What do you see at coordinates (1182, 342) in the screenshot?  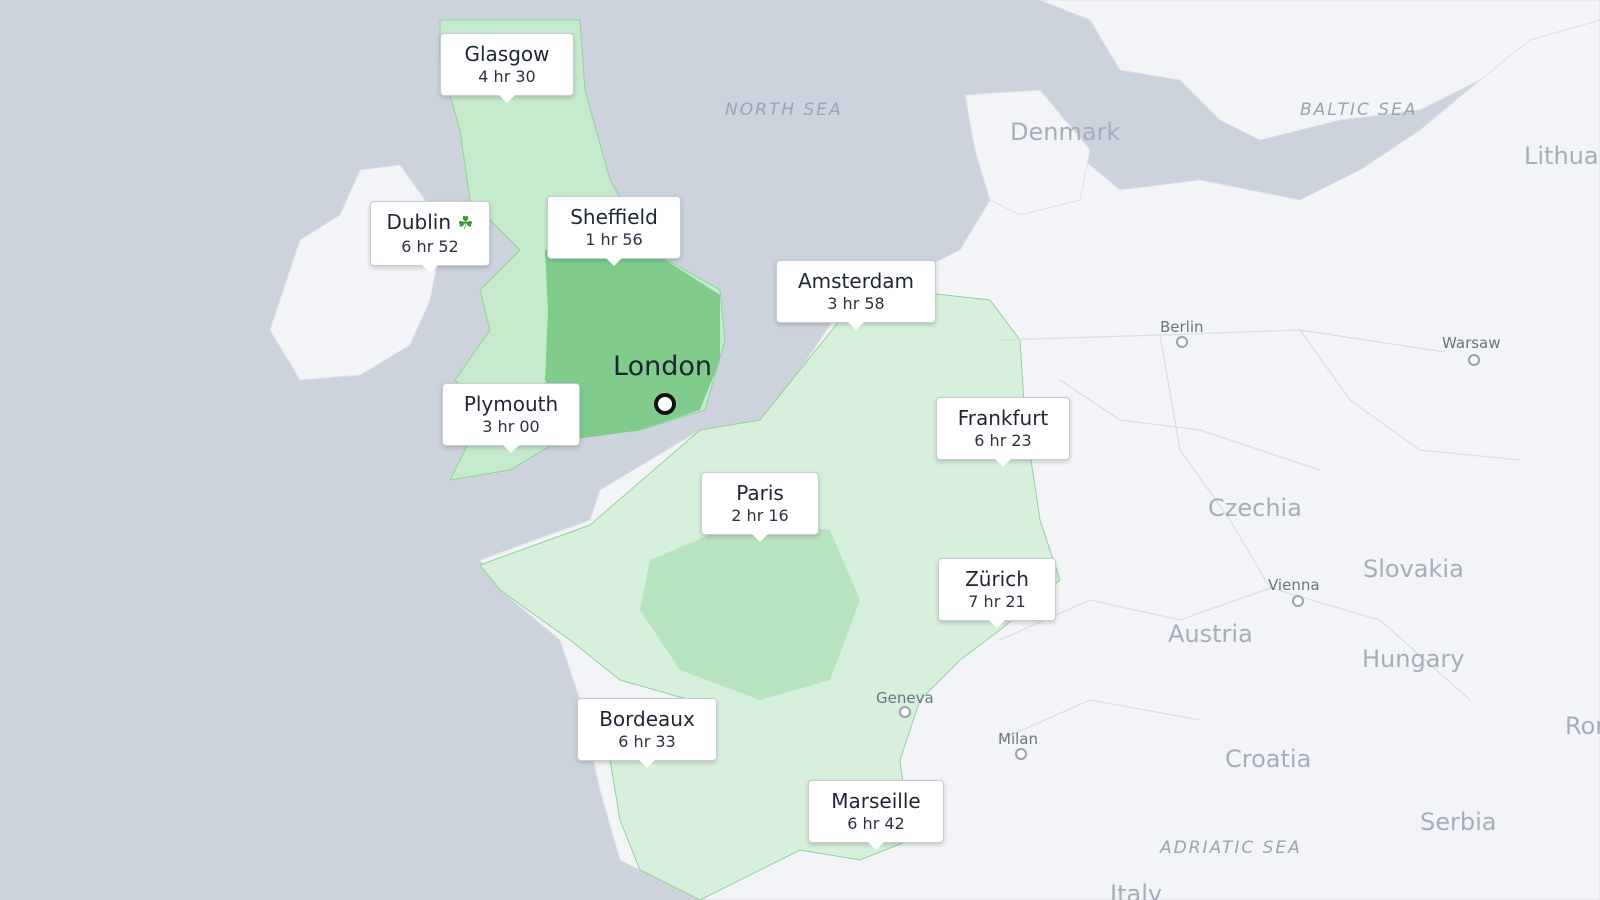 I see `city-marker-berlin` at bounding box center [1182, 342].